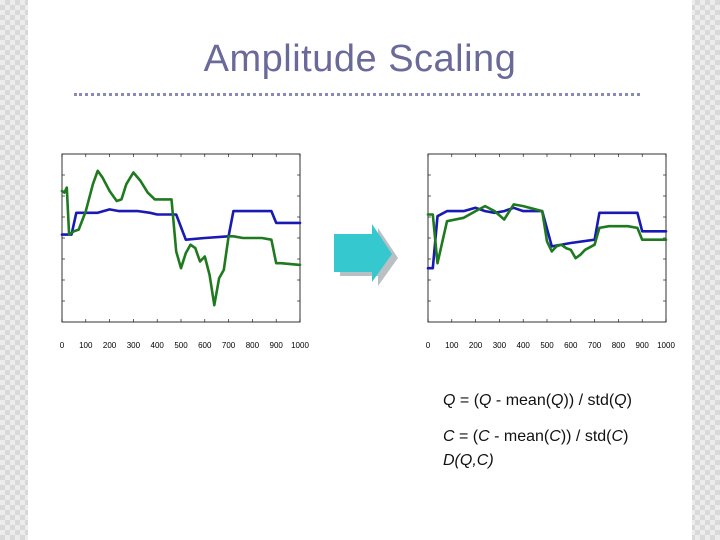 Image resolution: width=720 pixels, height=540 pixels. I want to click on formula-distance: D(Q,C), so click(468, 460).